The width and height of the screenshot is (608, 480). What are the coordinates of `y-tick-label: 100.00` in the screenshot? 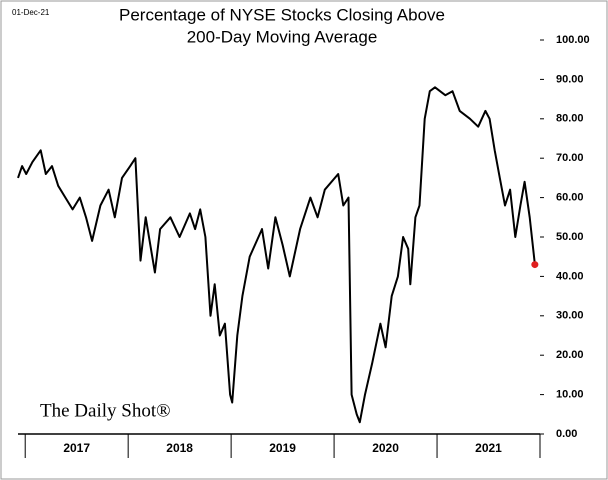 It's located at (573, 40).